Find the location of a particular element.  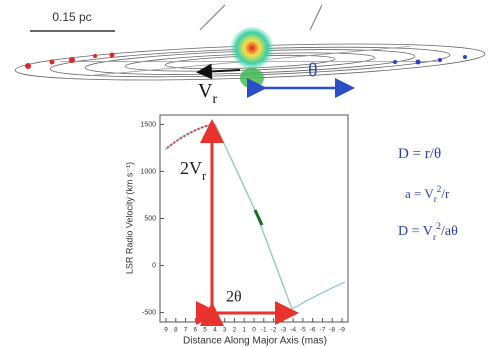

vr-label: Vr is located at coordinates (207, 93).